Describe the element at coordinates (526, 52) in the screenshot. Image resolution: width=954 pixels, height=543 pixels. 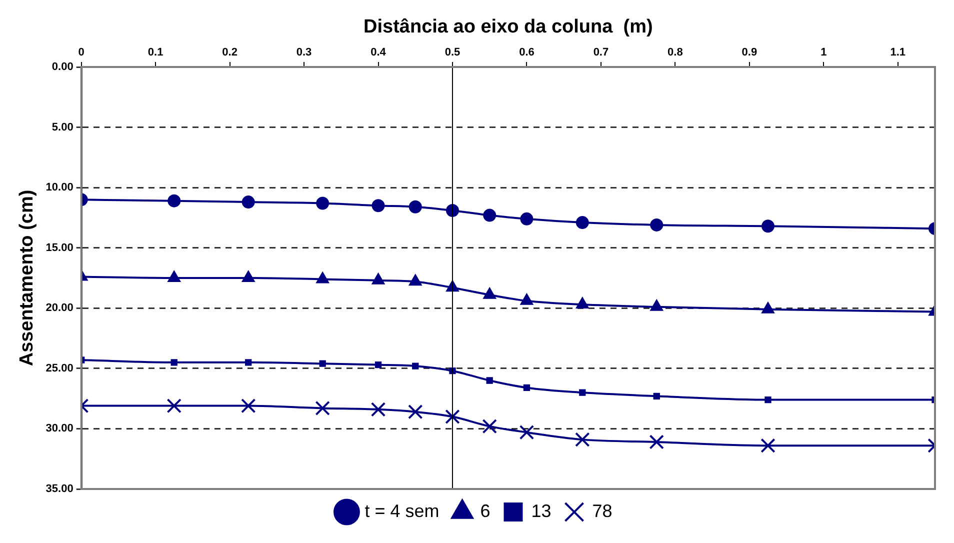
I see `x-tick-label: 0.6` at that location.